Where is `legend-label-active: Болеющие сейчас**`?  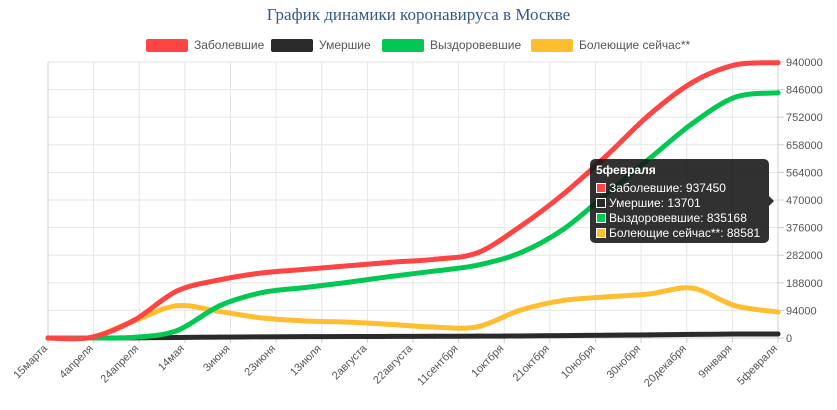 legend-label-active: Болеющие сейчас** is located at coordinates (635, 45).